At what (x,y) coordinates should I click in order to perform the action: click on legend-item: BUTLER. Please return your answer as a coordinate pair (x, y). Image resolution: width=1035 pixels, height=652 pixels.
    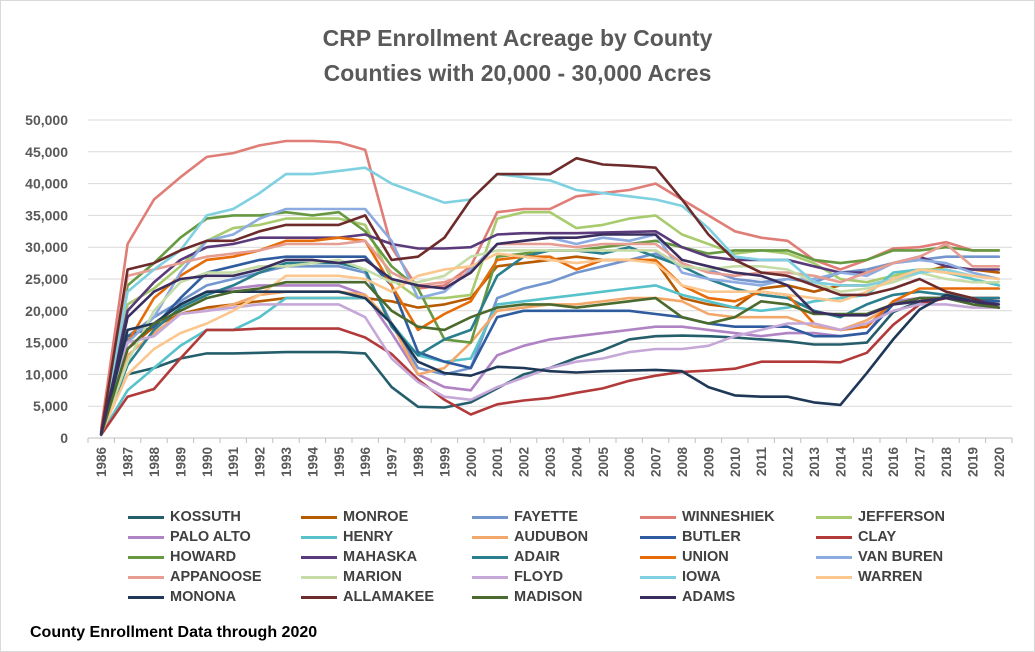
    Looking at the image, I should click on (690, 537).